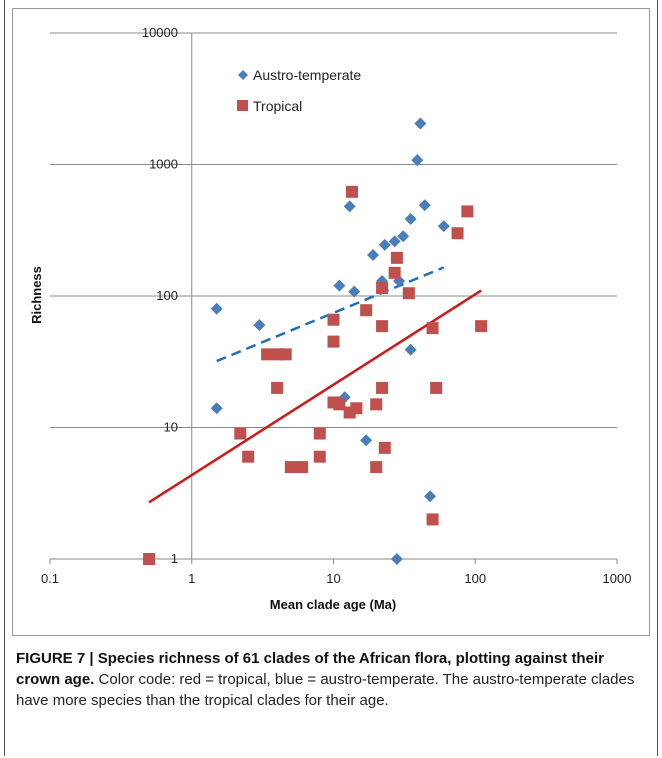 The height and width of the screenshot is (758, 662). Describe the element at coordinates (307, 75) in the screenshot. I see `legend-label-austro-temperate: Austro-temperate` at that location.